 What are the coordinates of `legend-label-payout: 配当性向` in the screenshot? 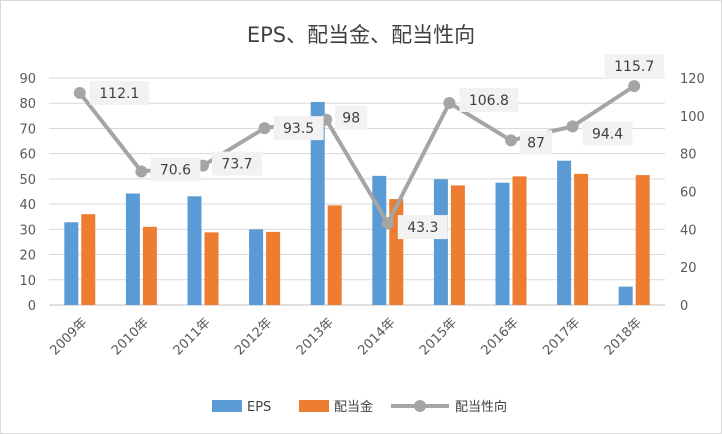 It's located at (481, 407).